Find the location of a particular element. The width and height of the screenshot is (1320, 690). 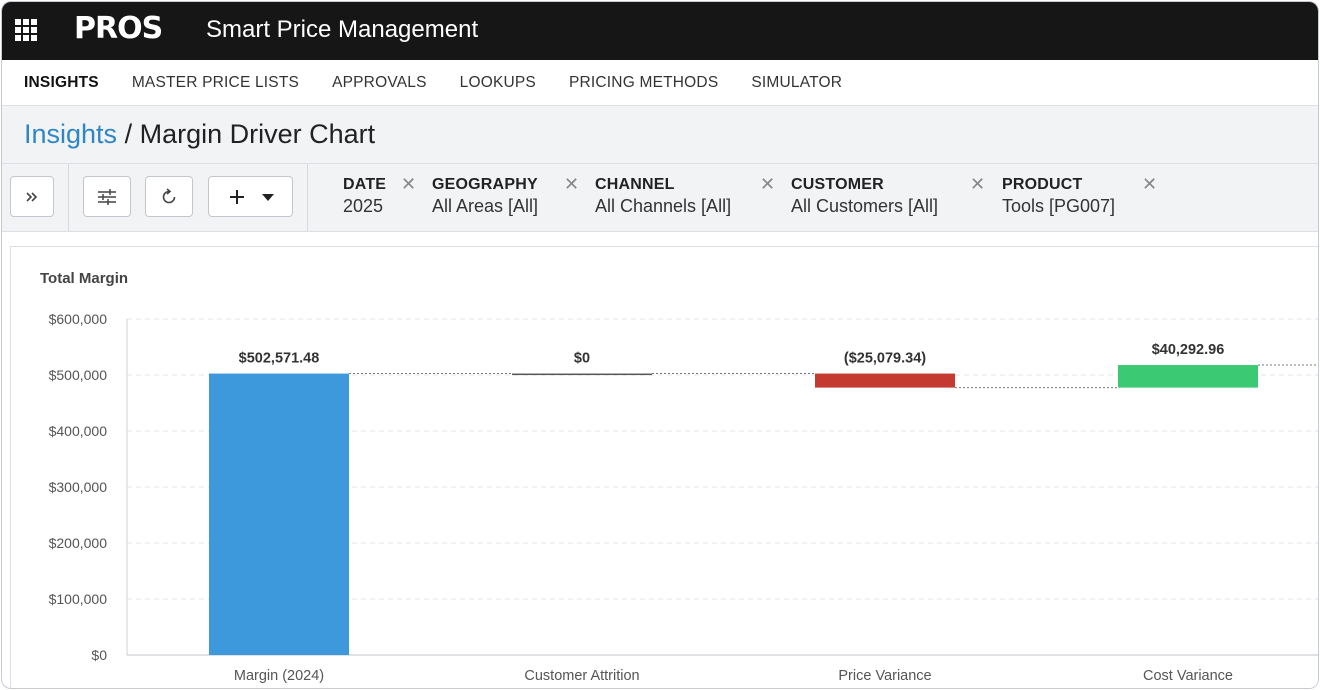

page-title: Margin Driver Chart is located at coordinates (257, 134).